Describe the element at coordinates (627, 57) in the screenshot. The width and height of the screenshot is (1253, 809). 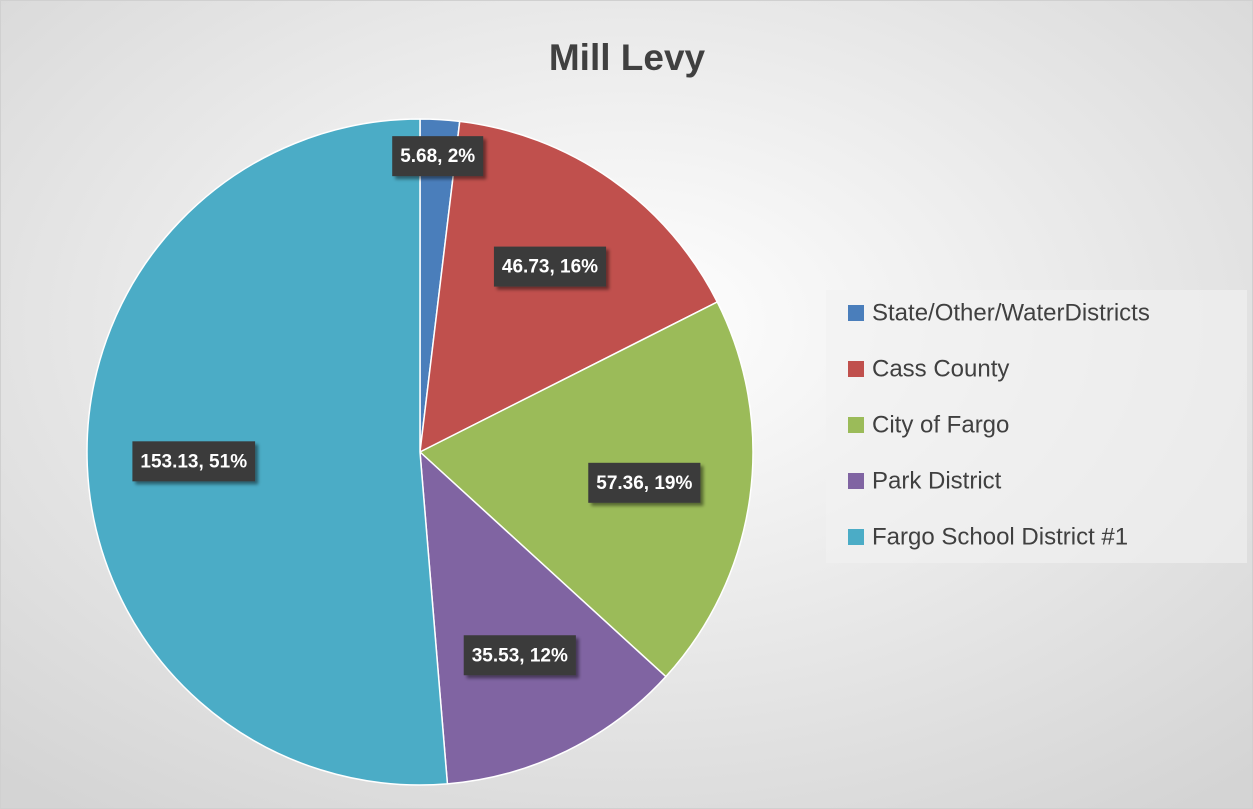
I see `chart-title: Mill Levy` at that location.